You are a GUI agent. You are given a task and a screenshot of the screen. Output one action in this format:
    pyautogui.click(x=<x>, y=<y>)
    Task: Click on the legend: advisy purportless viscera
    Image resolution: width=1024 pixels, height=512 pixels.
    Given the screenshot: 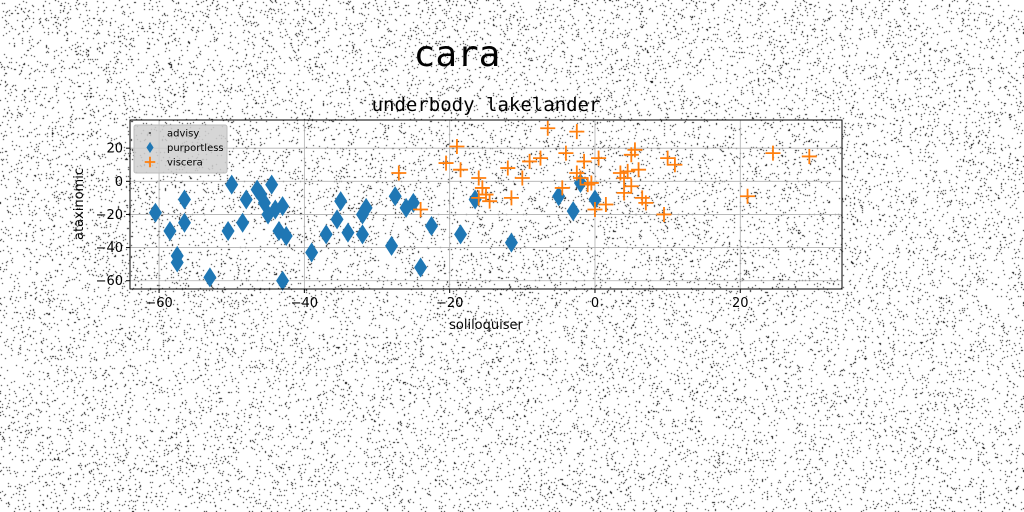 What is the action you would take?
    pyautogui.click(x=180, y=149)
    